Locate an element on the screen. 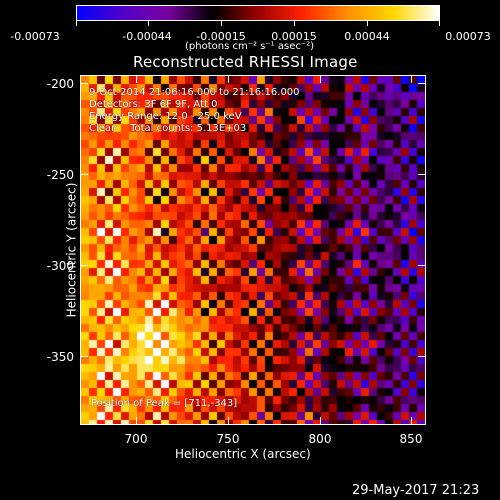 Image resolution: width=500 pixels, height=500 pixels. y-tick-label: -300 is located at coordinates (60, 266).